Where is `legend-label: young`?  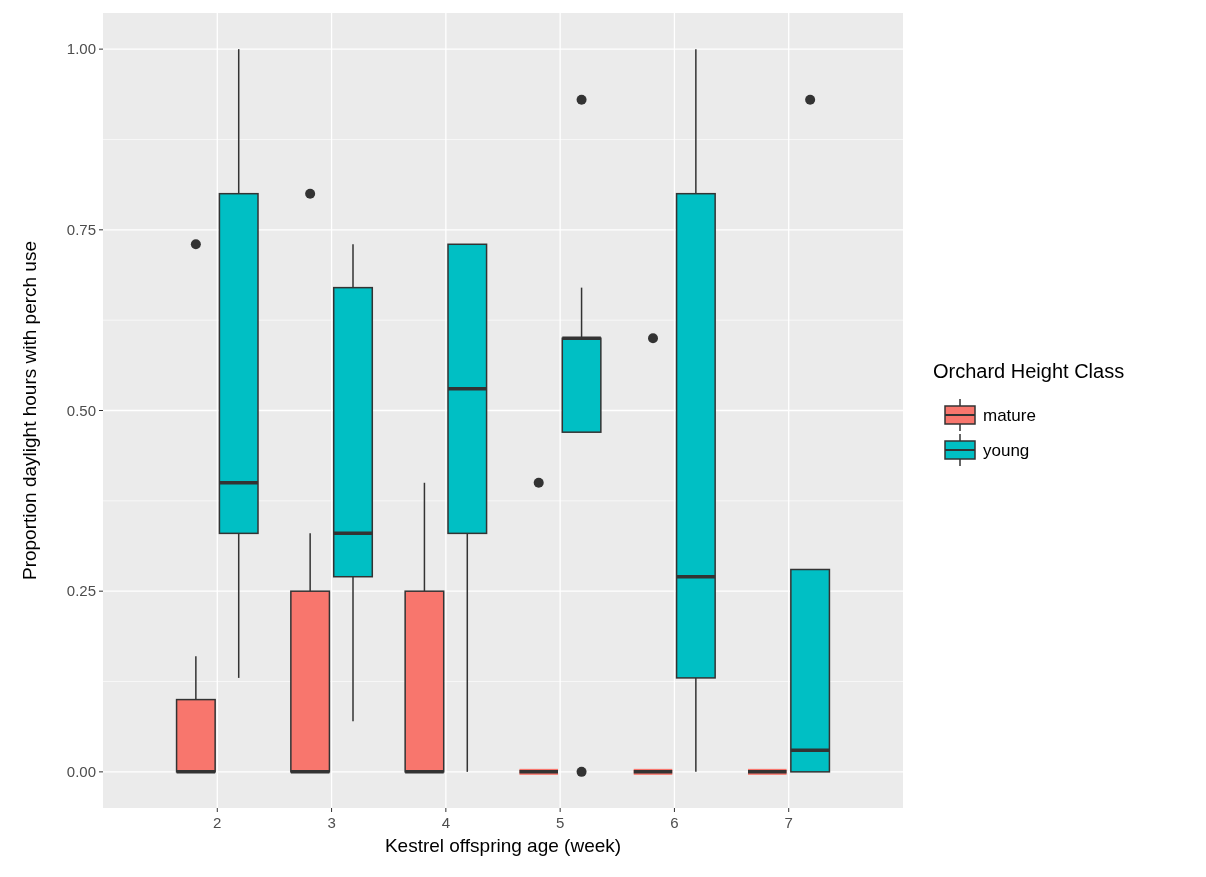
legend-label: young is located at coordinates (1006, 450).